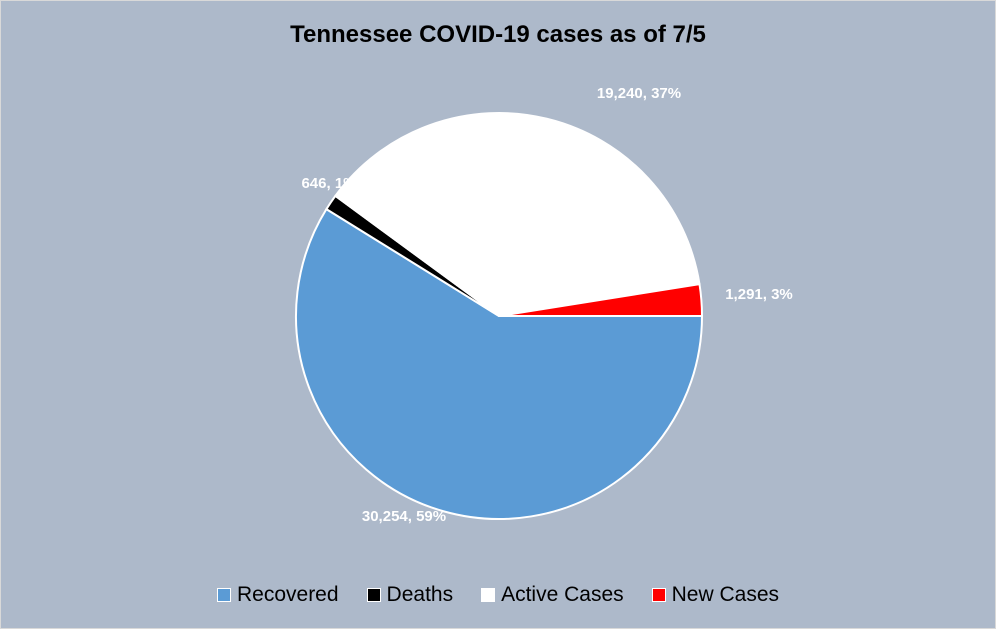 The image size is (996, 629). Describe the element at coordinates (420, 594) in the screenshot. I see `legend-label: Deaths` at that location.